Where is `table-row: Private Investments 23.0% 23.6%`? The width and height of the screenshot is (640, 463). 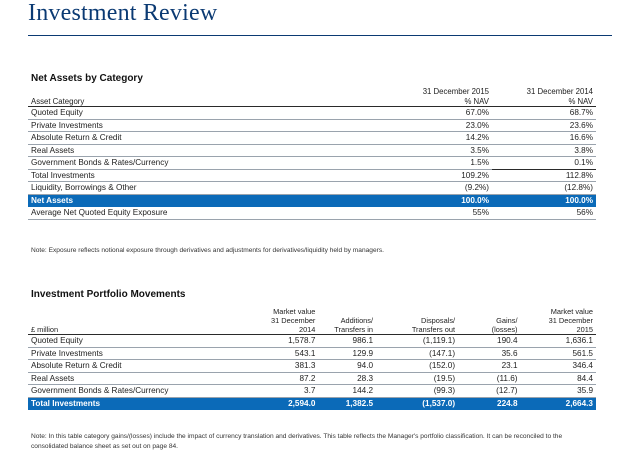 table-row: Private Investments 23.0% 23.6% is located at coordinates (312, 125).